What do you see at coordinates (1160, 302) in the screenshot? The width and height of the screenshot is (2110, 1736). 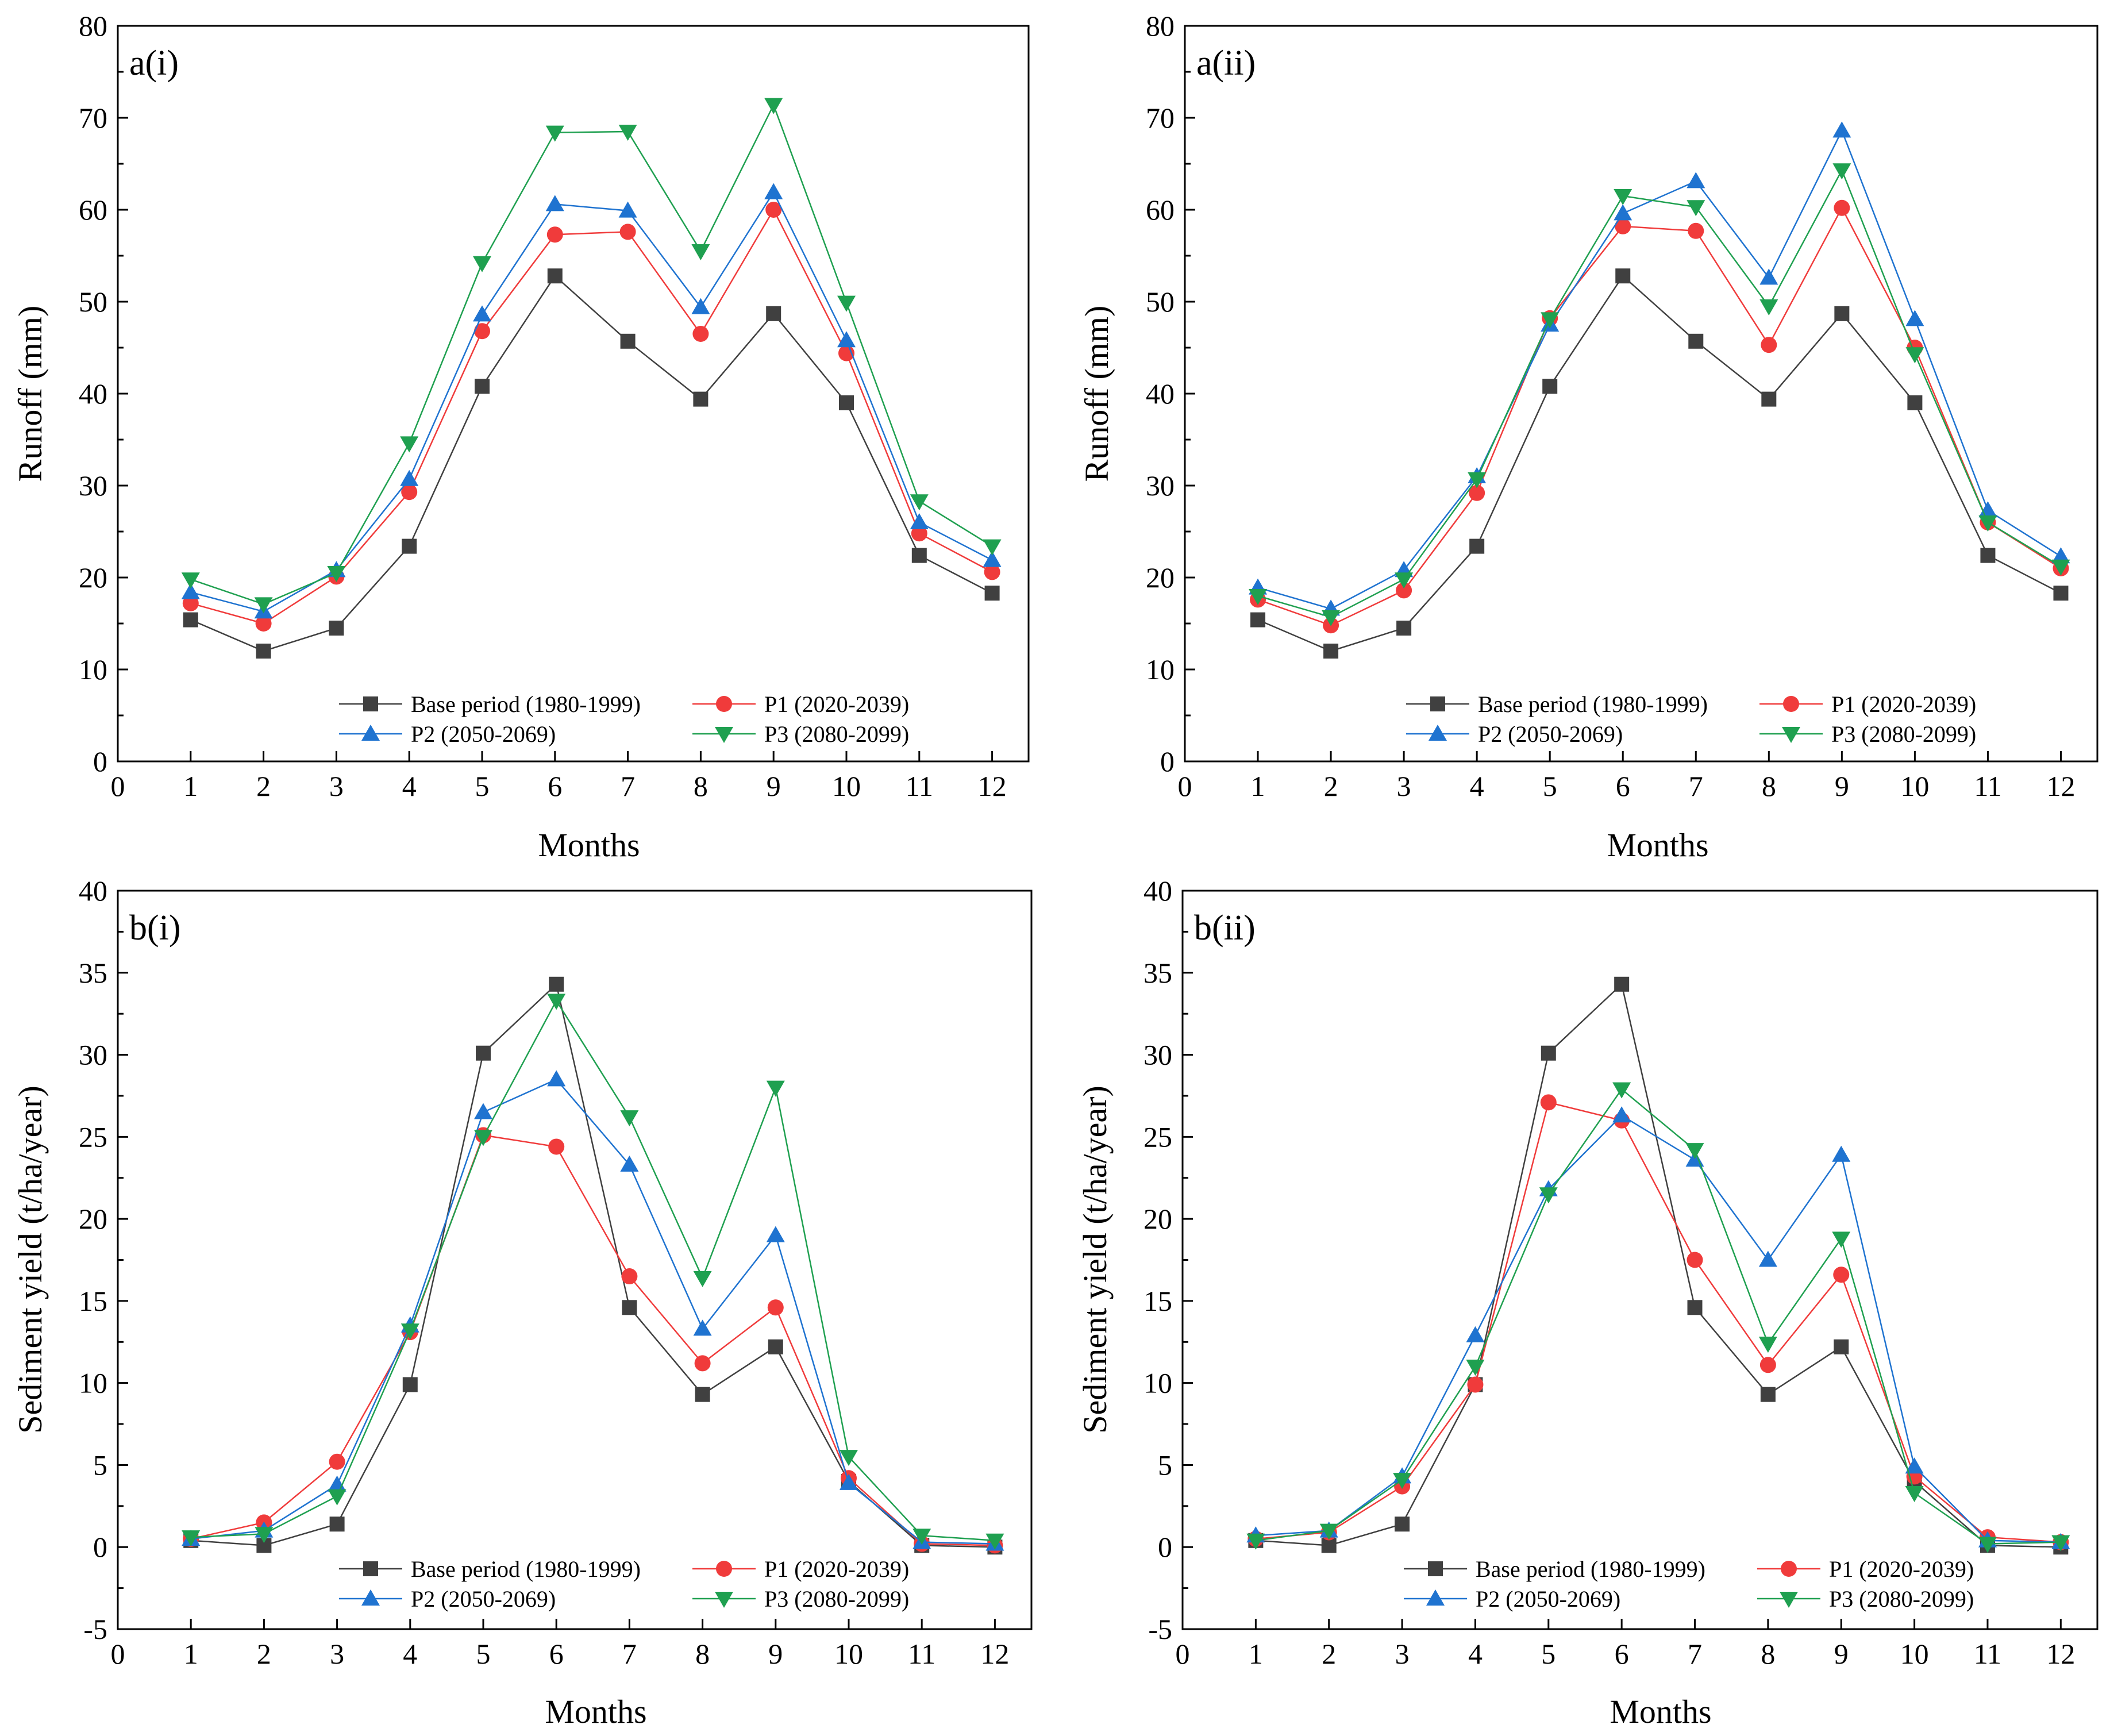 I see `y-tick-label: 50` at bounding box center [1160, 302].